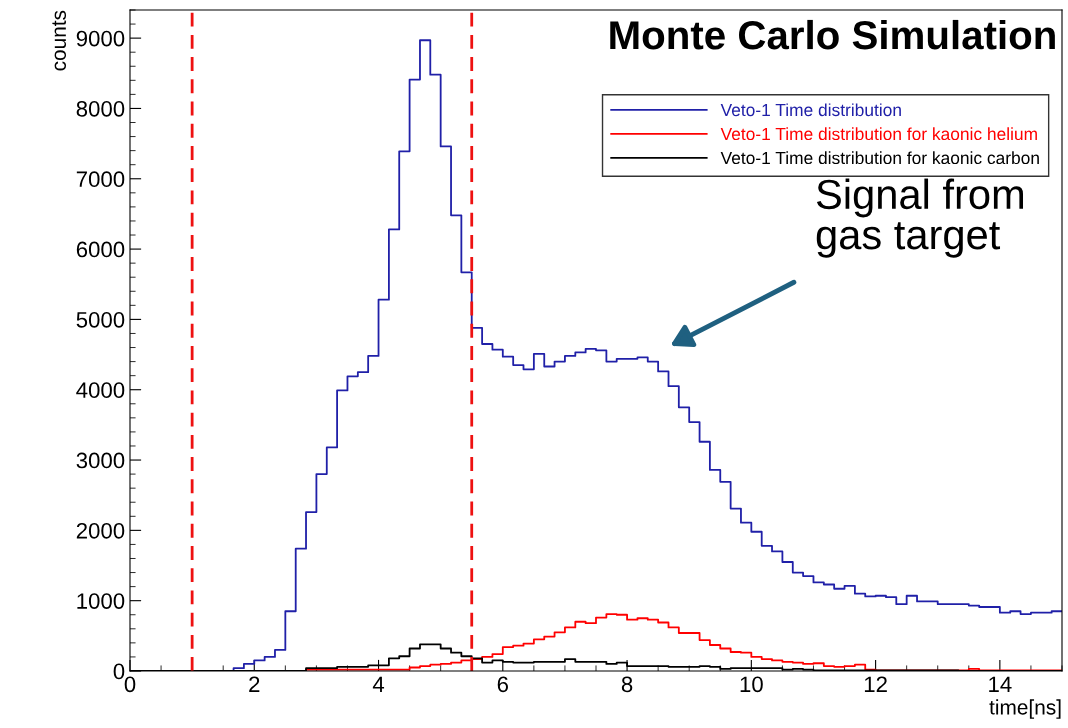 Image resolution: width=1068 pixels, height=728 pixels. What do you see at coordinates (119, 671) in the screenshot?
I see `y-tick-label: 0` at bounding box center [119, 671].